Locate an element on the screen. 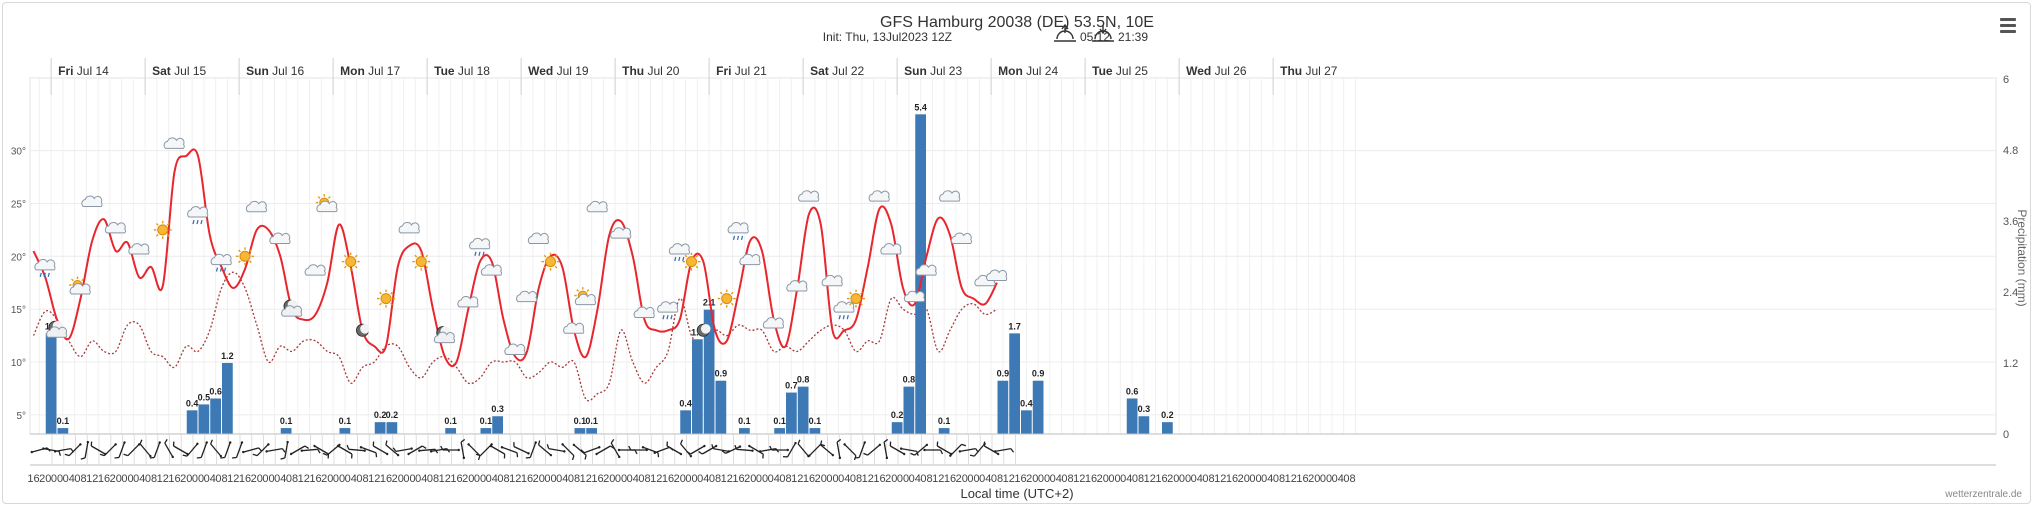 The height and width of the screenshot is (508, 2035). precip-data-label: 5.4 is located at coordinates (920, 107).